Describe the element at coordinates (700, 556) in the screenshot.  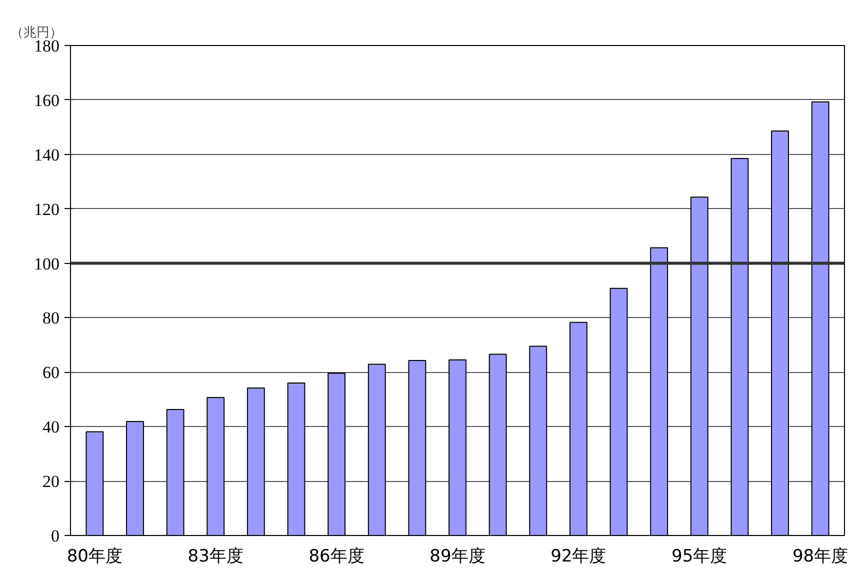
I see `x-tick-label: 95年度` at that location.